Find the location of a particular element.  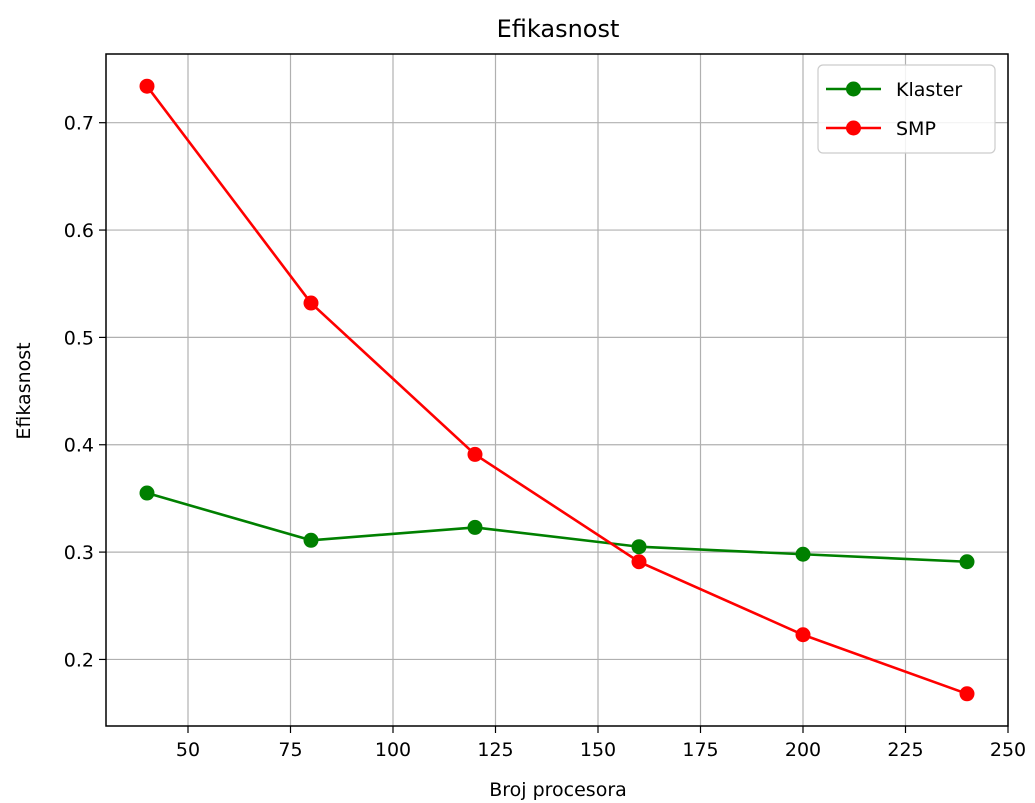

legend: Klaster SMP is located at coordinates (906, 109).